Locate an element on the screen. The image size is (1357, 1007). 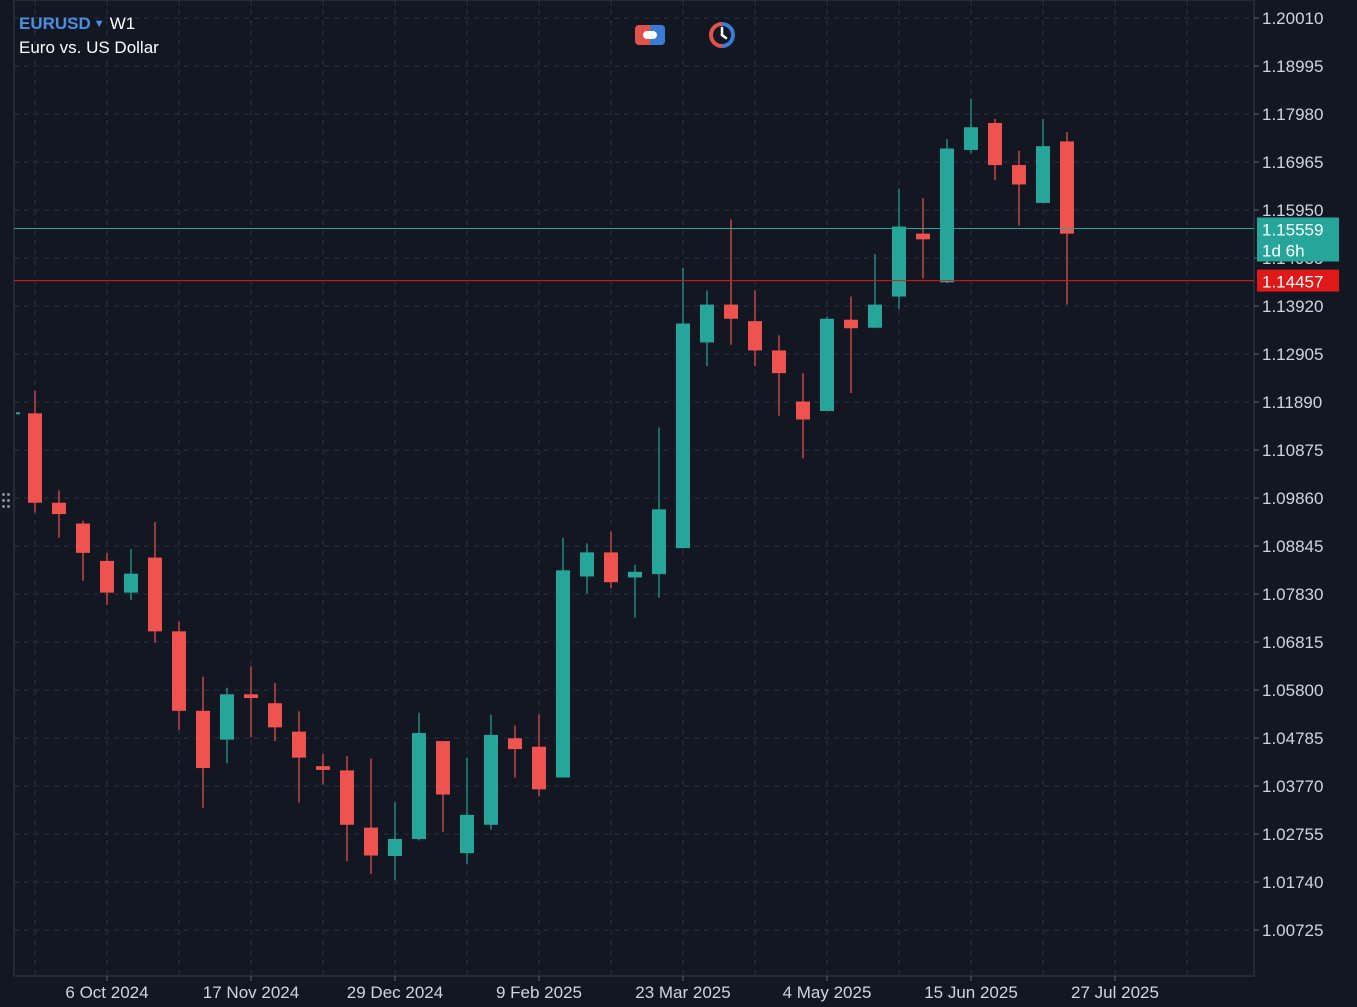
date-tick-label: 27 Jul 2025 is located at coordinates (1115, 992).